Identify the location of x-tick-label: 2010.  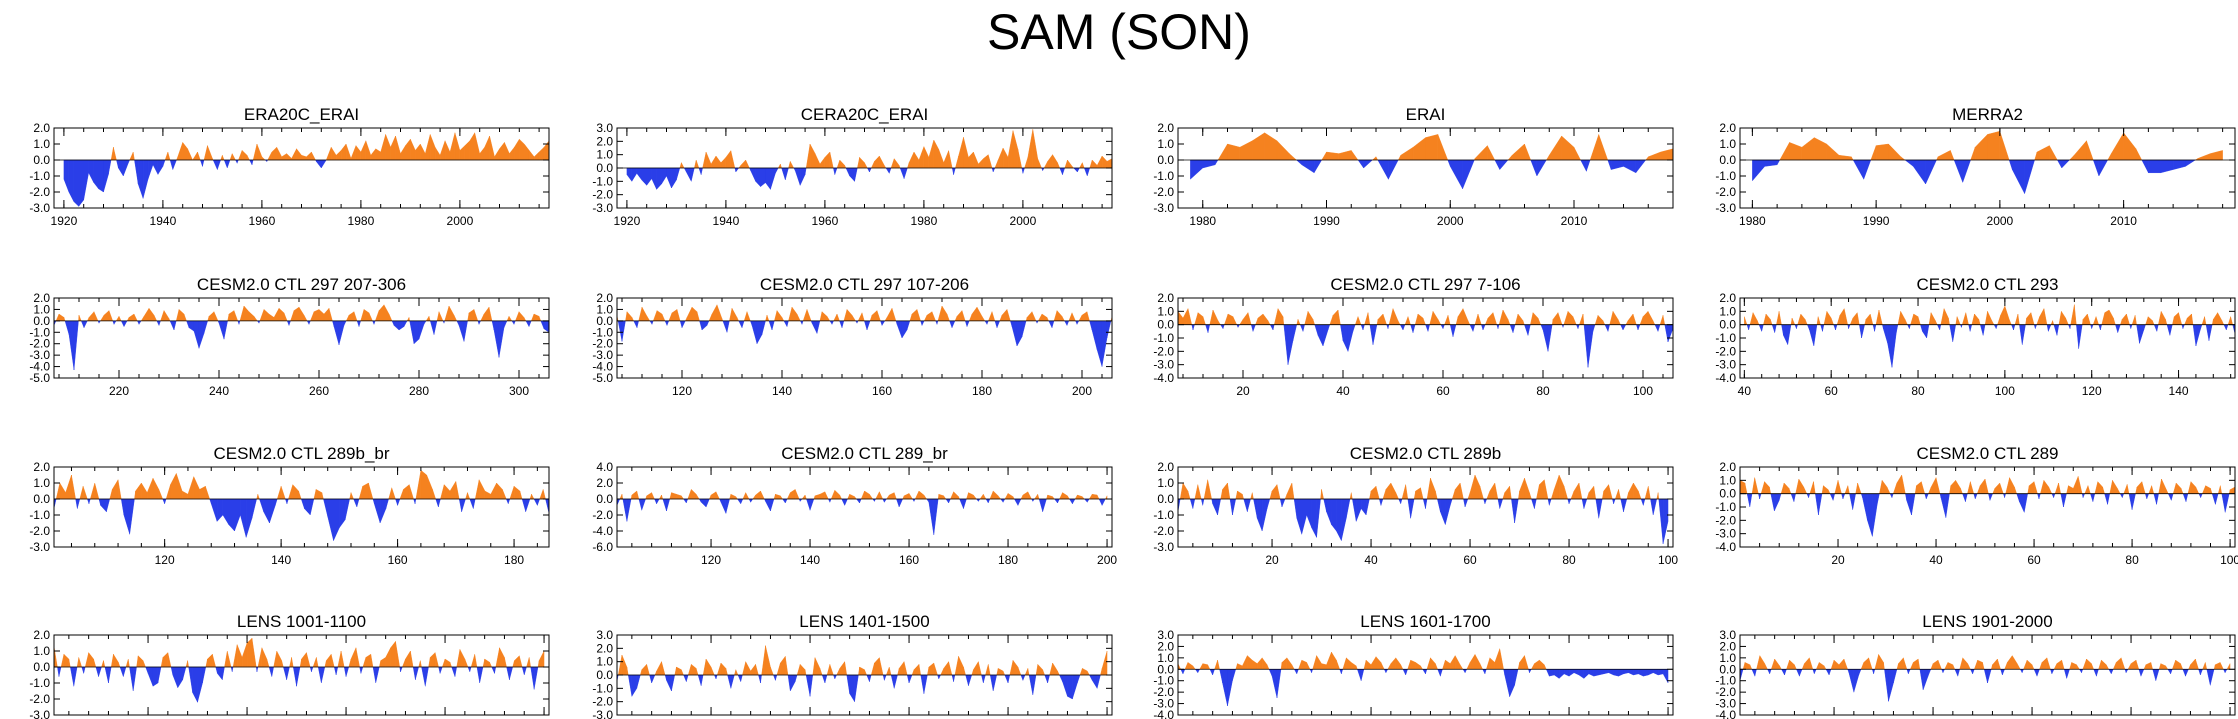
(1574, 221).